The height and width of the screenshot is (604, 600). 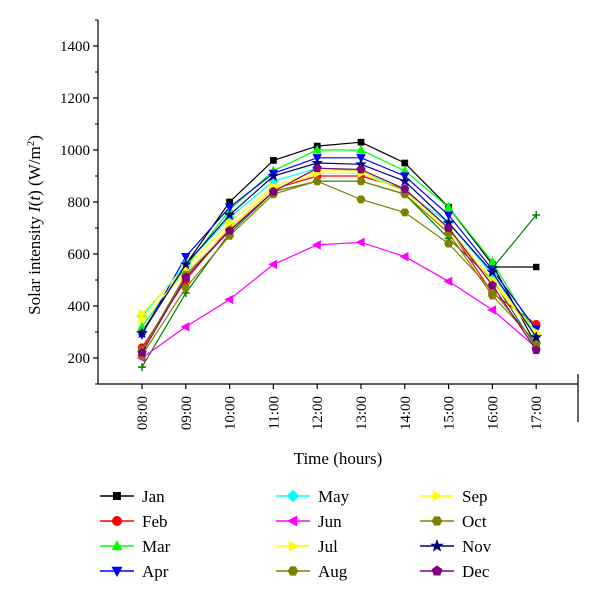 What do you see at coordinates (454, 496) in the screenshot?
I see `legend-item-sep: Sep` at bounding box center [454, 496].